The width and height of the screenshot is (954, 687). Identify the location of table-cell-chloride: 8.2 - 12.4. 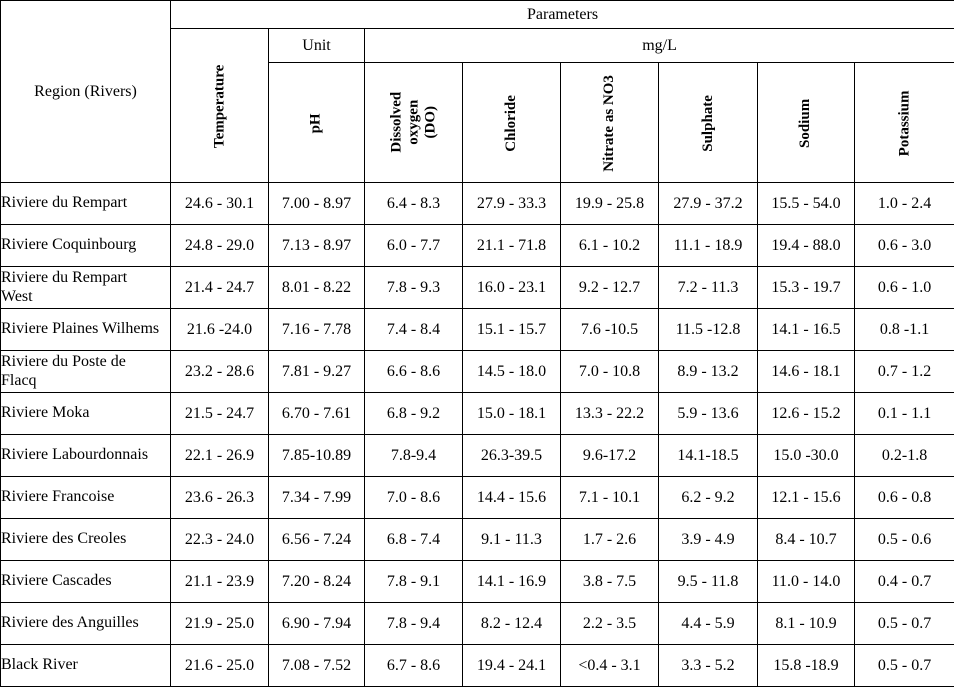
(512, 624).